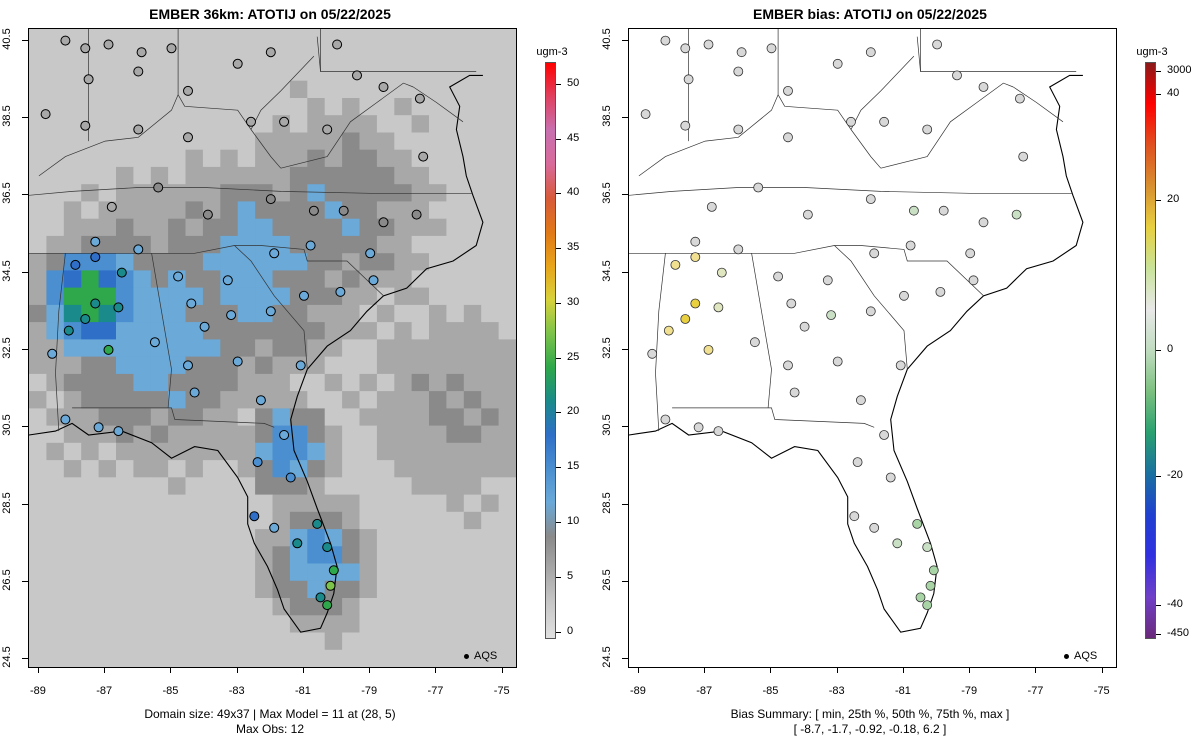 The height and width of the screenshot is (750, 1200). I want to click on left-colorbar-tick: 10, so click(573, 521).